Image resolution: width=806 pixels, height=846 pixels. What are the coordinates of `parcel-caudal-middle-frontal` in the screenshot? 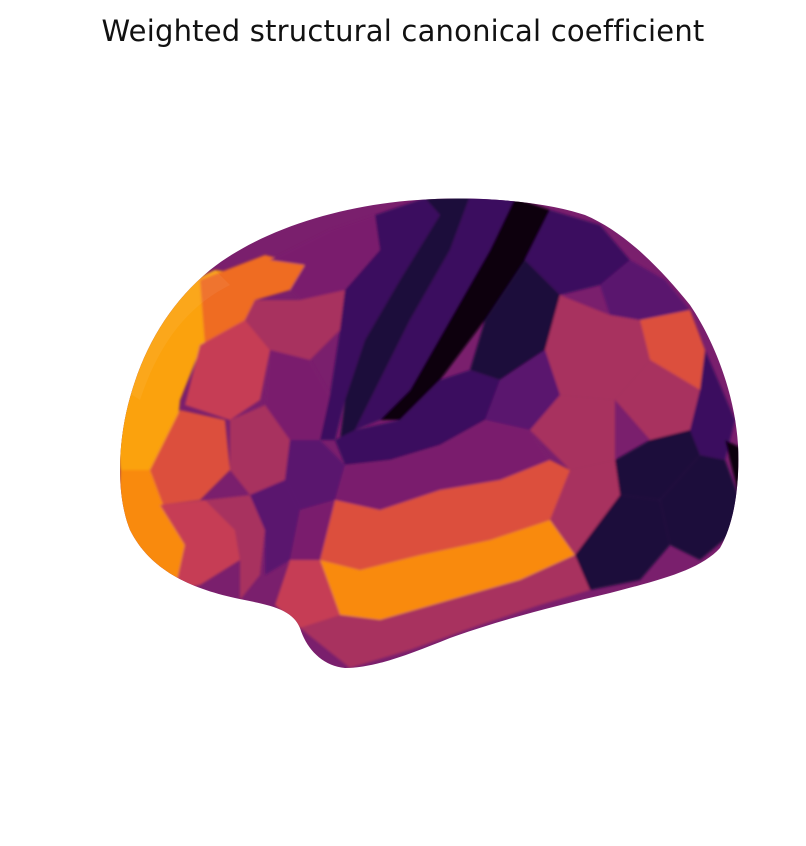 It's located at (295, 325).